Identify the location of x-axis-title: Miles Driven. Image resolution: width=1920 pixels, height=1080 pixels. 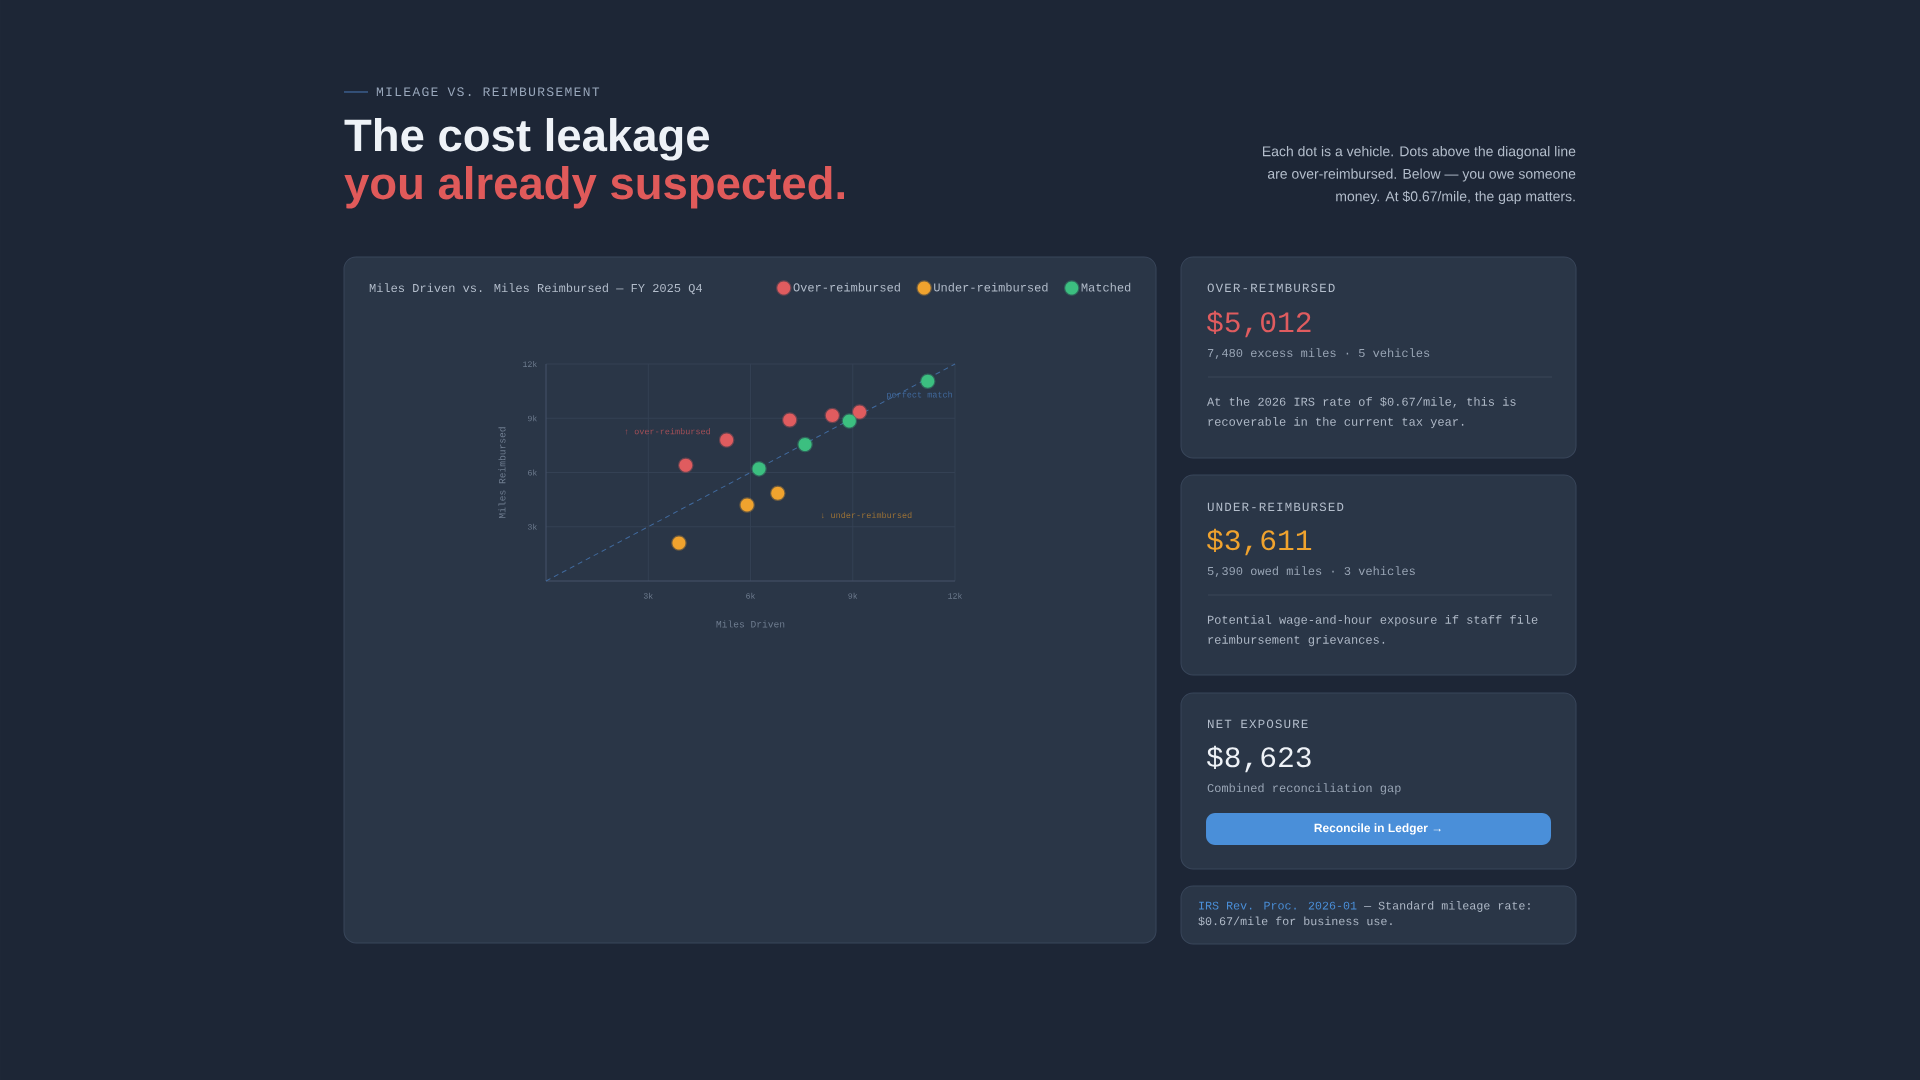
(750, 624).